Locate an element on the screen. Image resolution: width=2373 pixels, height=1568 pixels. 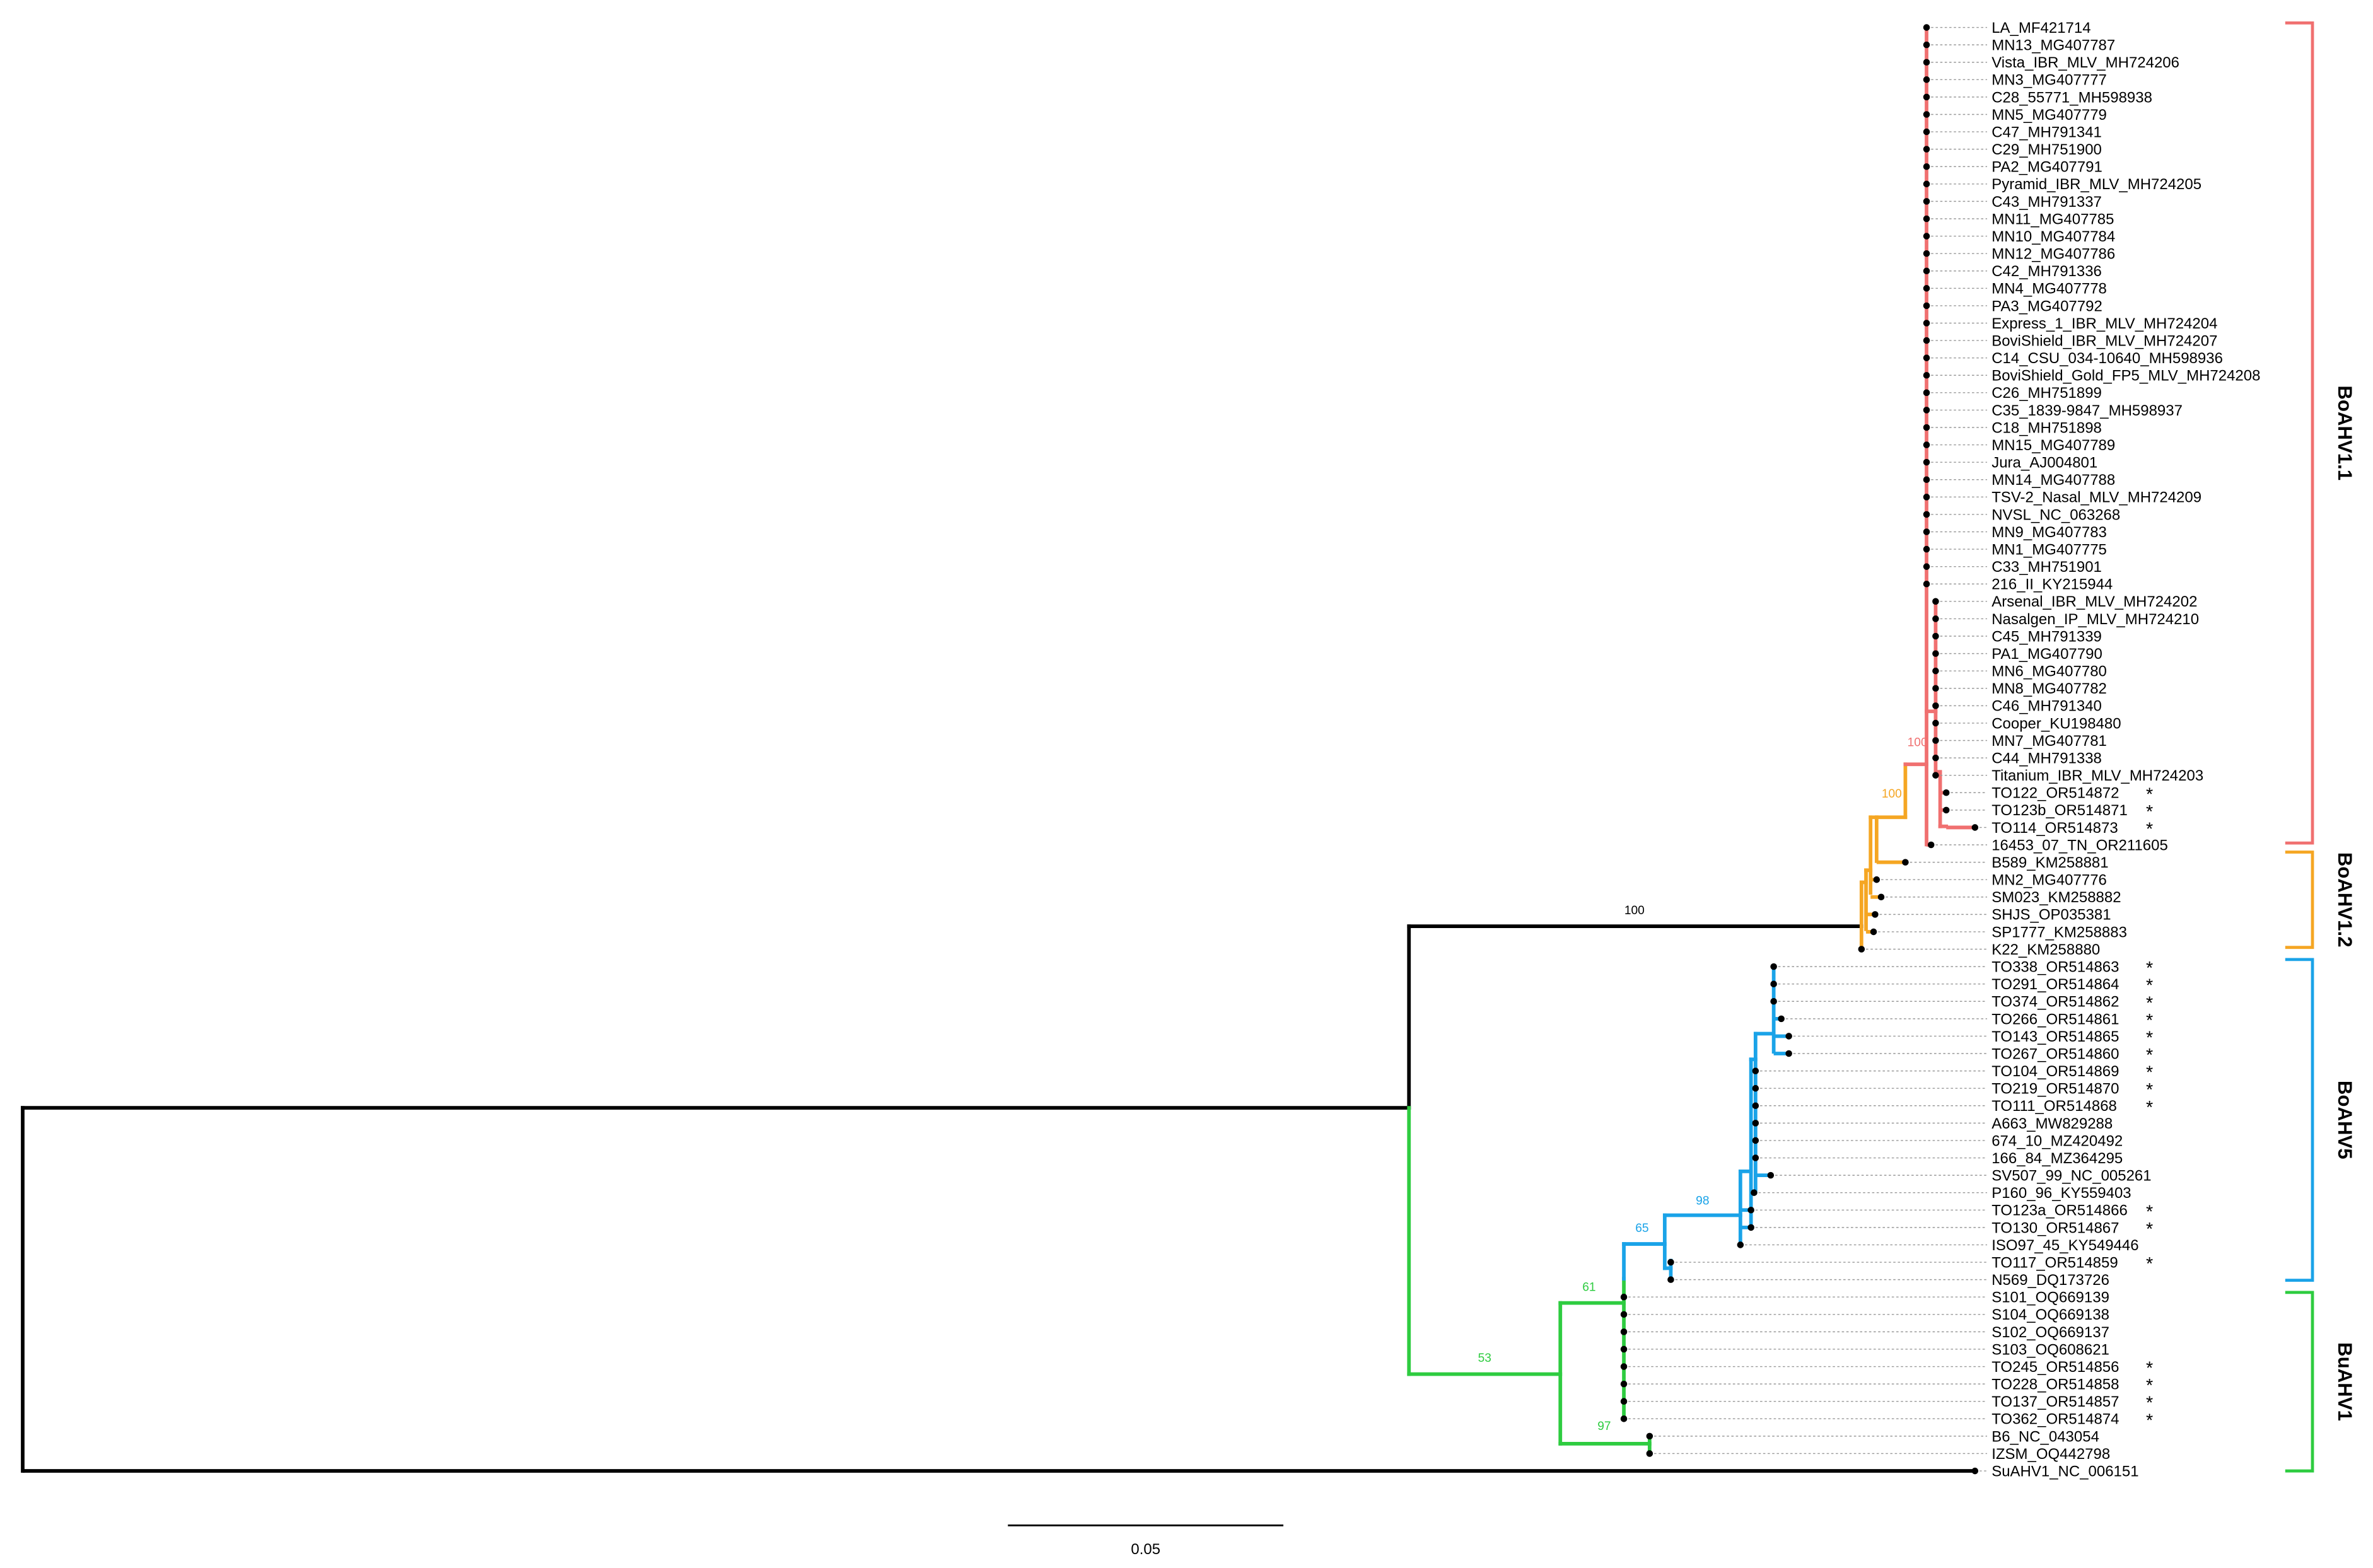
leaf-label: Arsenal_IBR_MLV_MH724202 is located at coordinates (2094, 601).